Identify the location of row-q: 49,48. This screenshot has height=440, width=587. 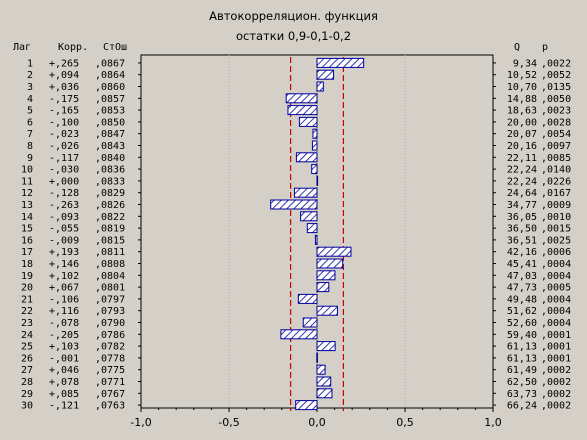
(522, 299).